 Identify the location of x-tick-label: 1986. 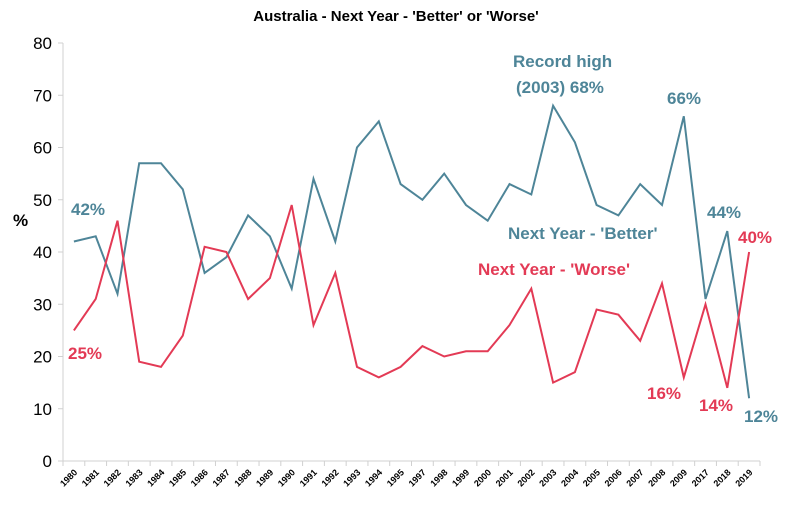
(199, 477).